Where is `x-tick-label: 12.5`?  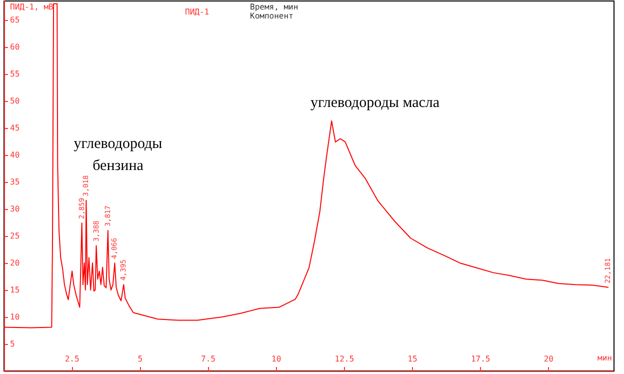 x-tick-label: 12.5 is located at coordinates (344, 359).